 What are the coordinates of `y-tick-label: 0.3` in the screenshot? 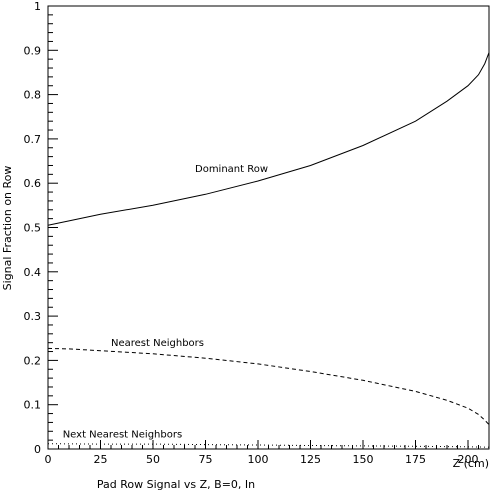 It's located at (33, 316).